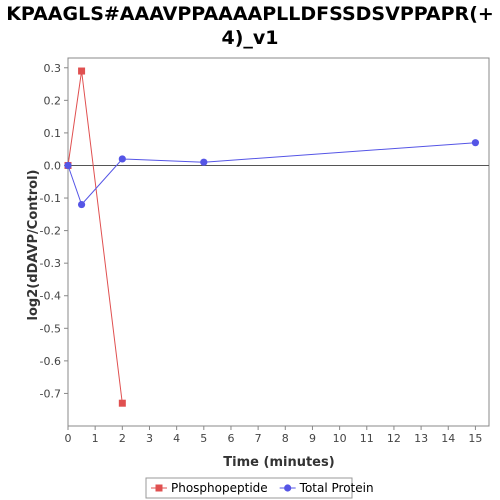  Describe the element at coordinates (122, 438) in the screenshot. I see `x-tick-label: 2` at that location.